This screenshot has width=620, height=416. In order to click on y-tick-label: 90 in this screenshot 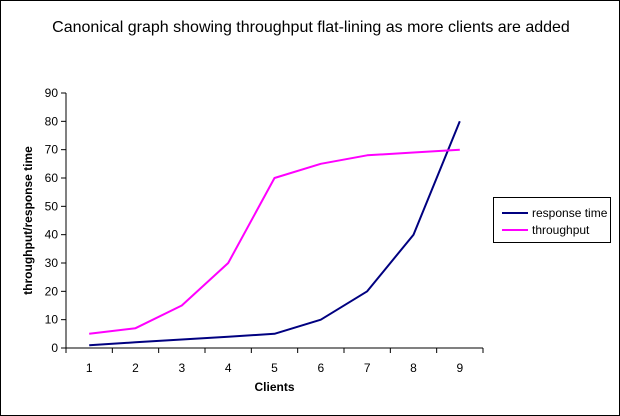, I will do `click(52, 93)`.